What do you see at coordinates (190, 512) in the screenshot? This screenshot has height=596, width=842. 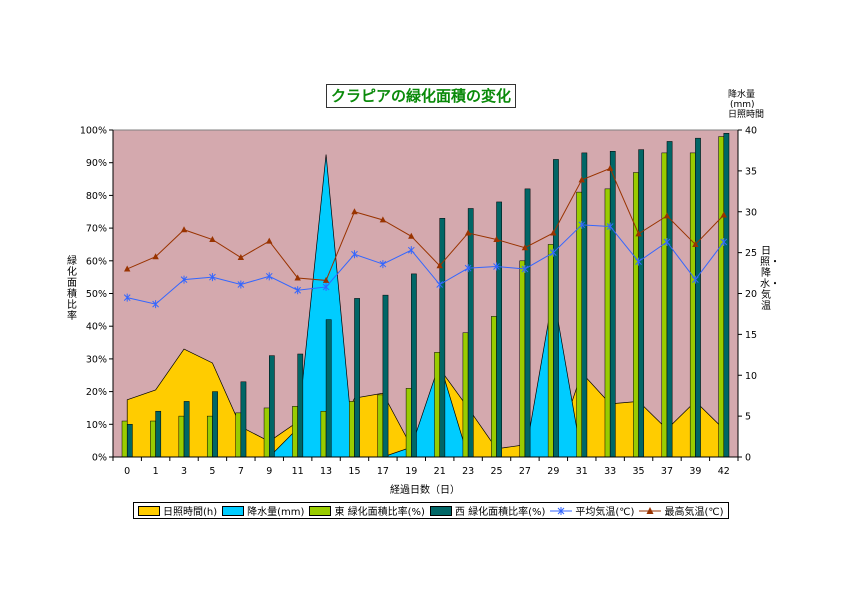 I see `legend-label: 日照時間(h)` at bounding box center [190, 512].